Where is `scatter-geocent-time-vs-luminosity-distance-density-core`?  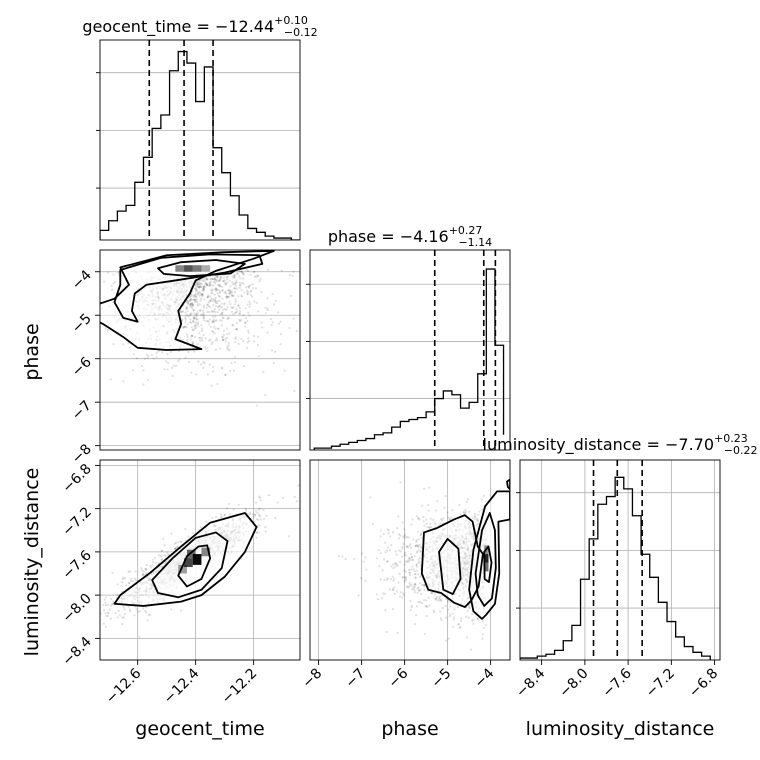
scatter-geocent-time-vs-luminosity-distance-density-core is located at coordinates (188, 563).